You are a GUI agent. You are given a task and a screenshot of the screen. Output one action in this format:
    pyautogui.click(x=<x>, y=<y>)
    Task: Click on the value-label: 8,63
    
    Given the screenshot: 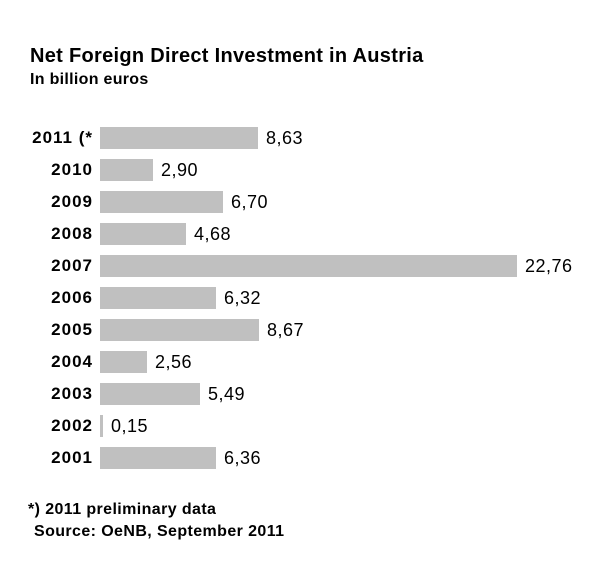 What is the action you would take?
    pyautogui.click(x=285, y=137)
    